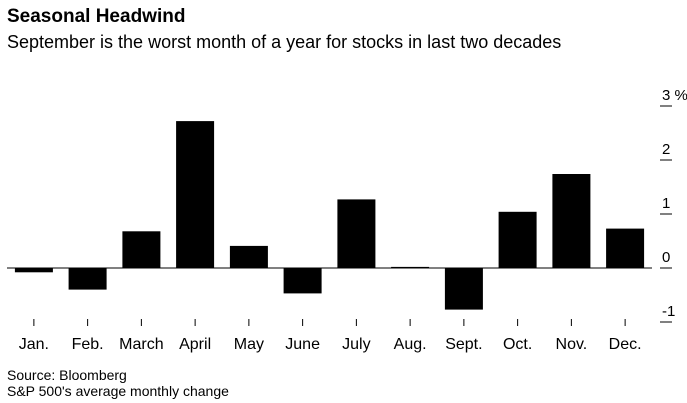 This screenshot has width=687, height=403. Describe the element at coordinates (195, 194) in the screenshot. I see `bar-april` at that location.